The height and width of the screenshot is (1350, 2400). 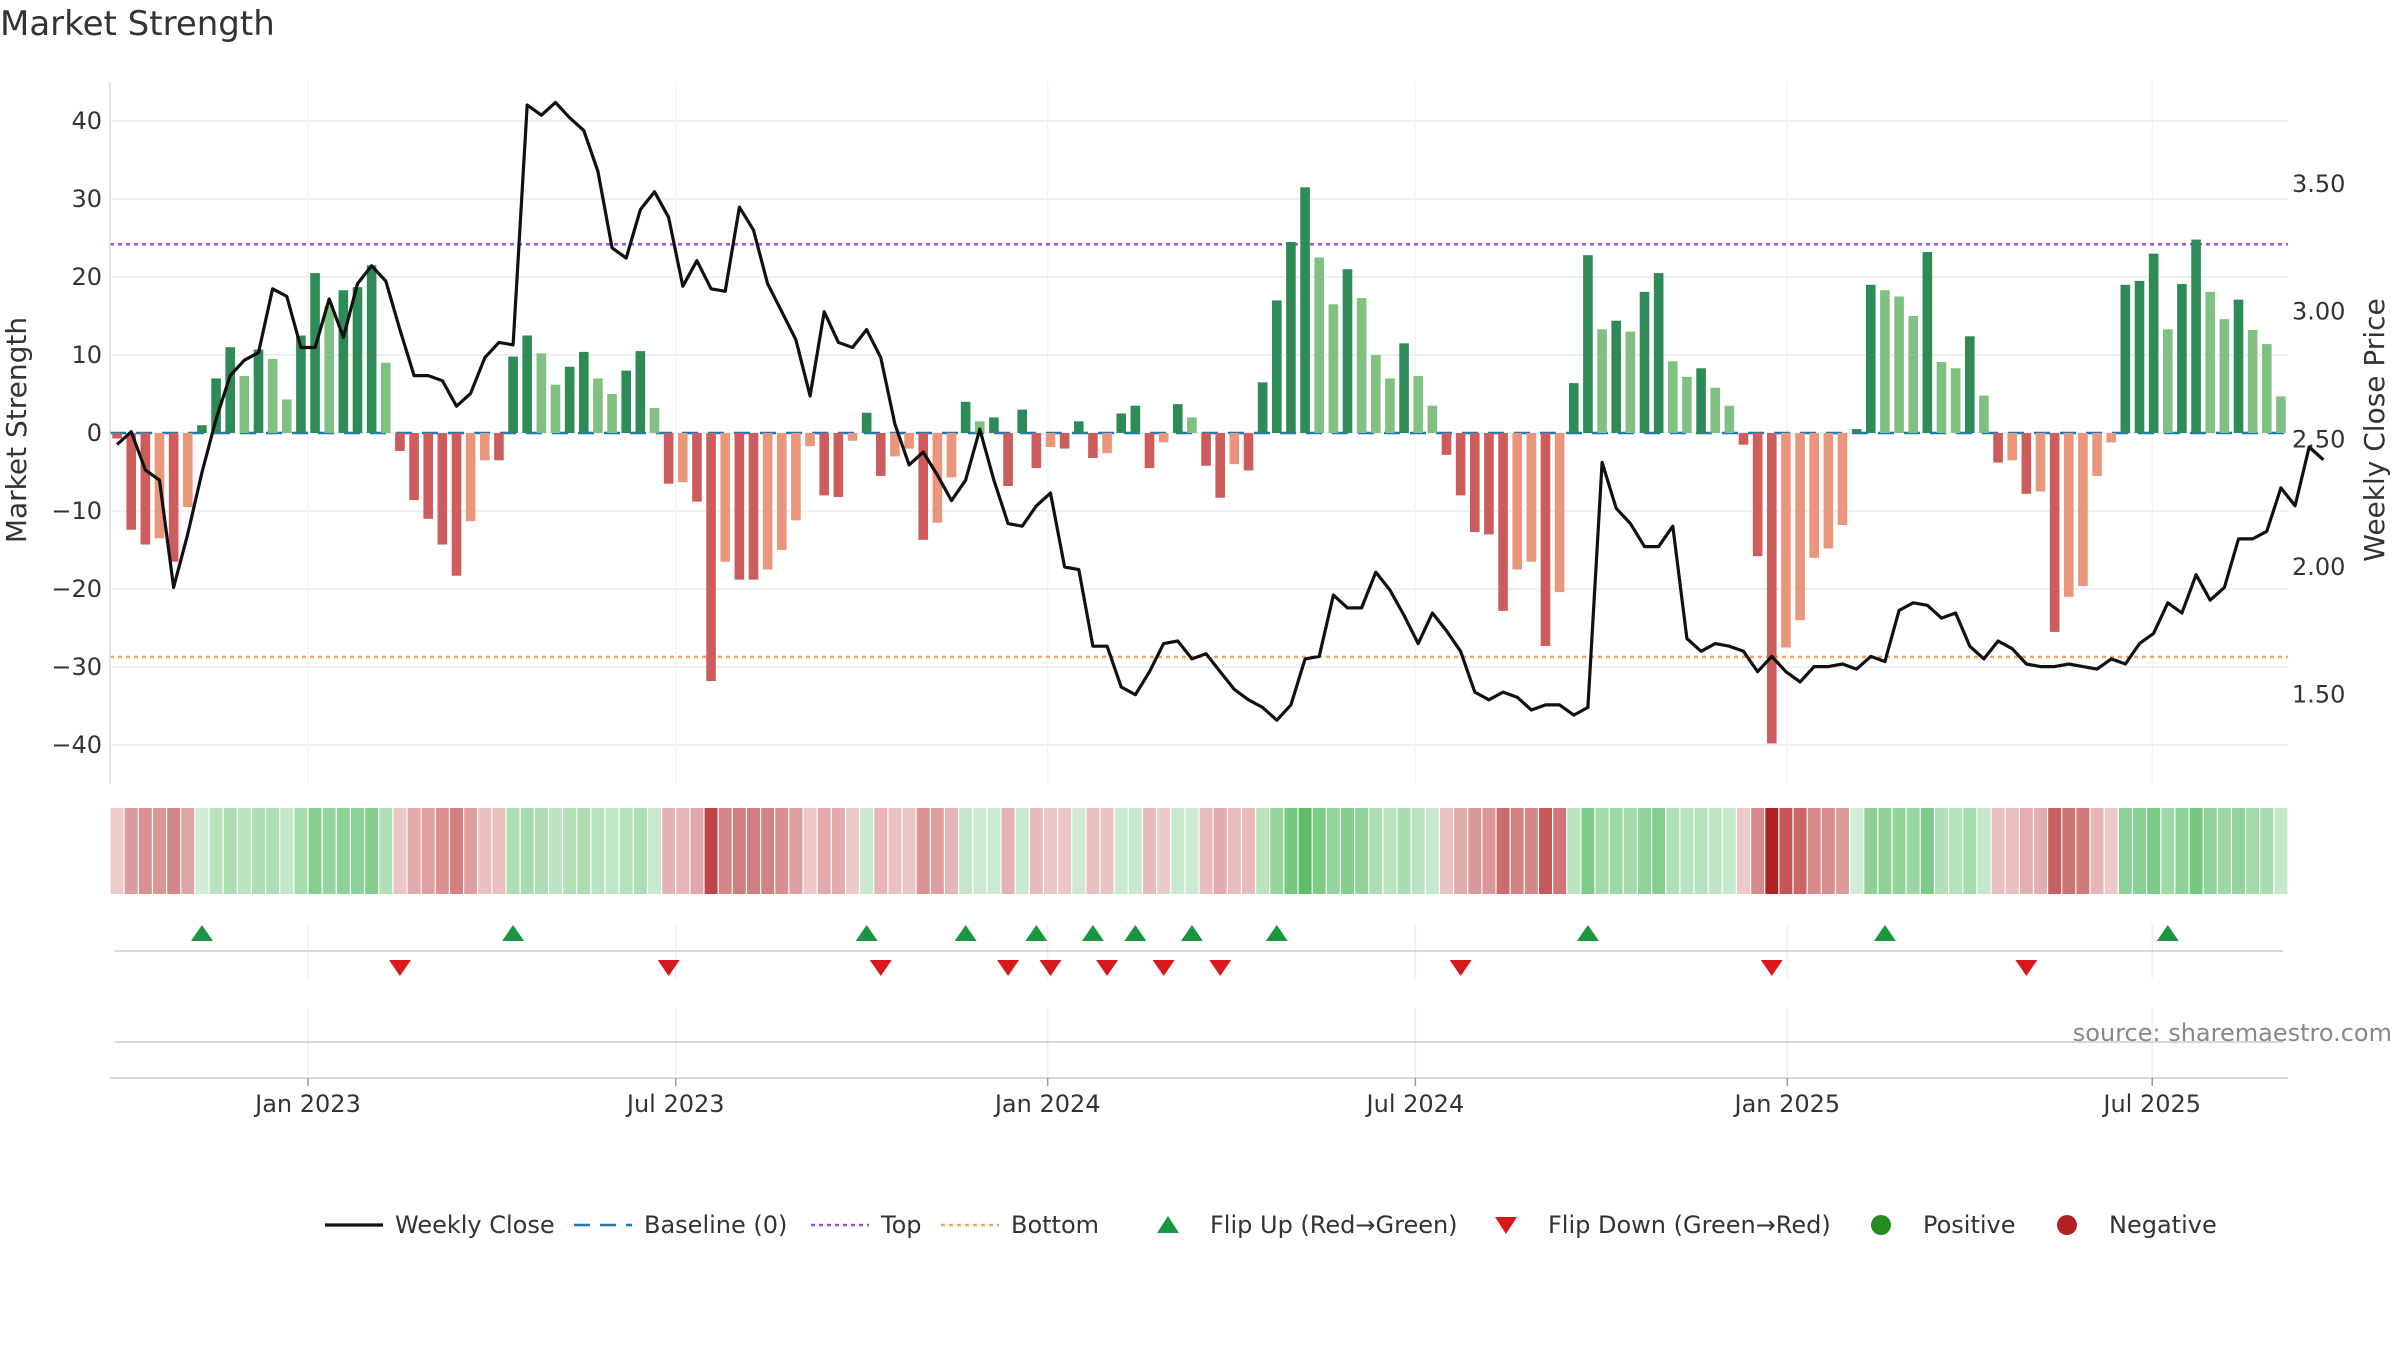 What do you see at coordinates (1786, 1104) in the screenshot?
I see `x-tick-label: Jan 2025` at bounding box center [1786, 1104].